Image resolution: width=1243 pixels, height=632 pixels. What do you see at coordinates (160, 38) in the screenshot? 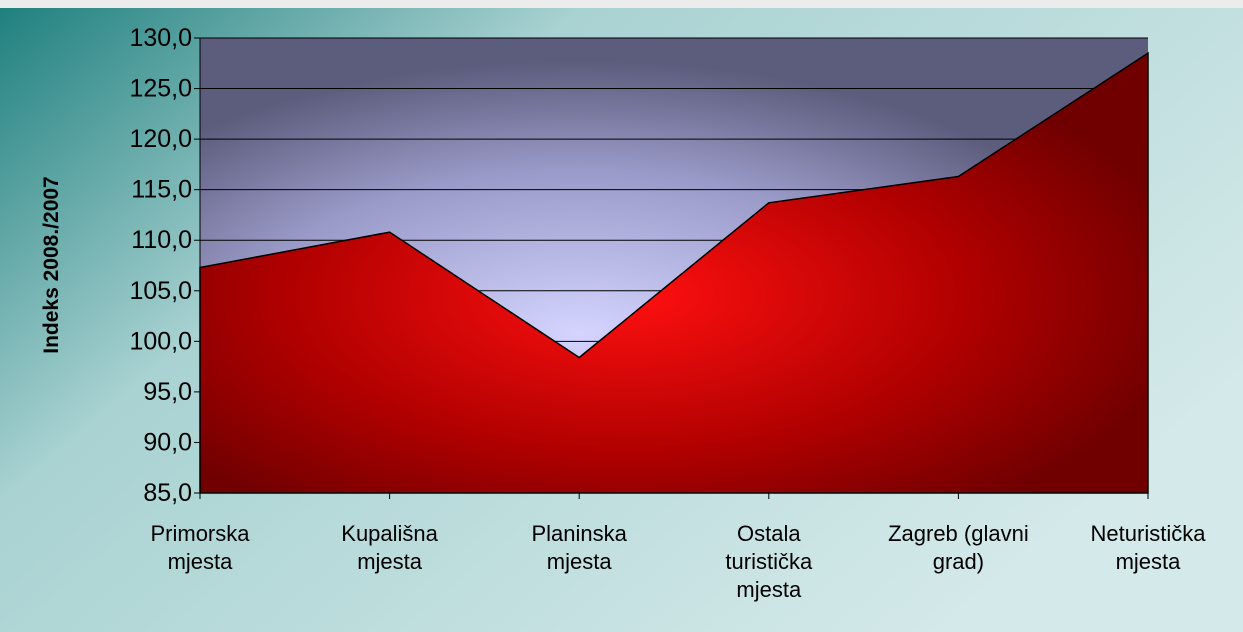
I see `y-tick-label: 130,0` at bounding box center [160, 38].